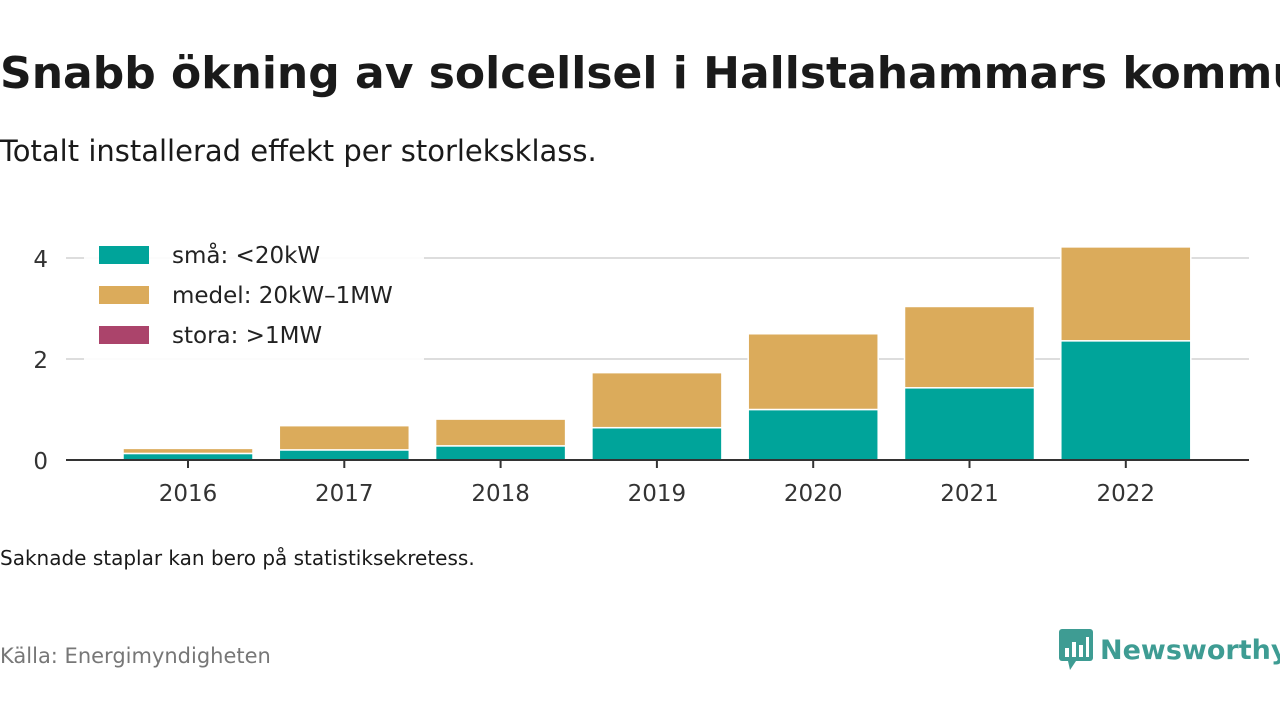 The height and width of the screenshot is (720, 1280). I want to click on y-axis-ticks: 0 2 4, so click(40, 361).